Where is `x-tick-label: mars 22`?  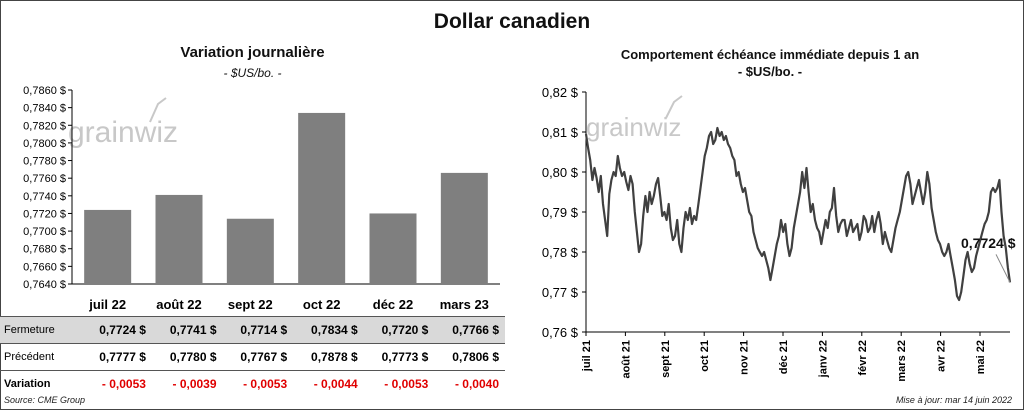 x-tick-label: mars 22 is located at coordinates (902, 361).